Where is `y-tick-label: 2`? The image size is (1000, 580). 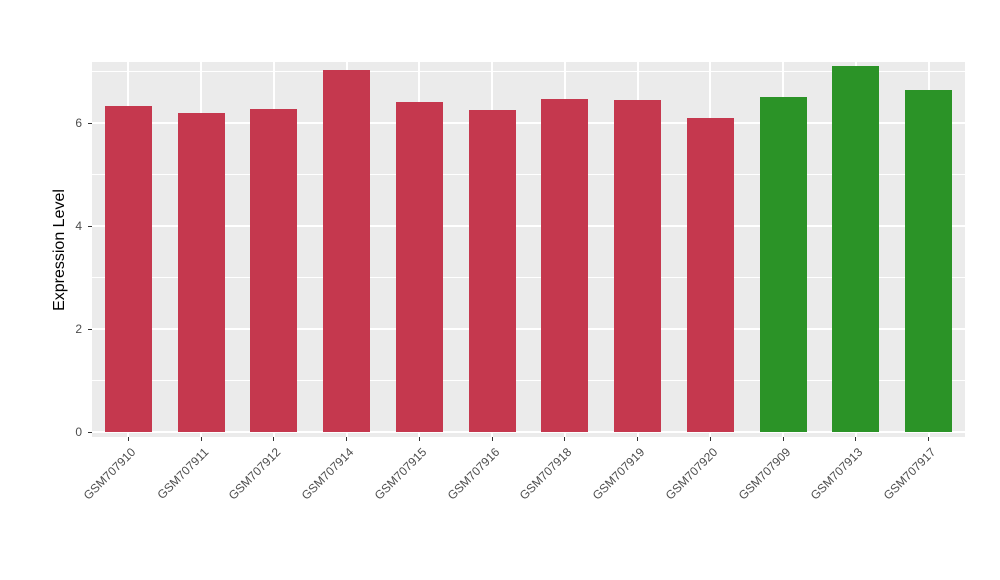 y-tick-label: 2 is located at coordinates (78, 329).